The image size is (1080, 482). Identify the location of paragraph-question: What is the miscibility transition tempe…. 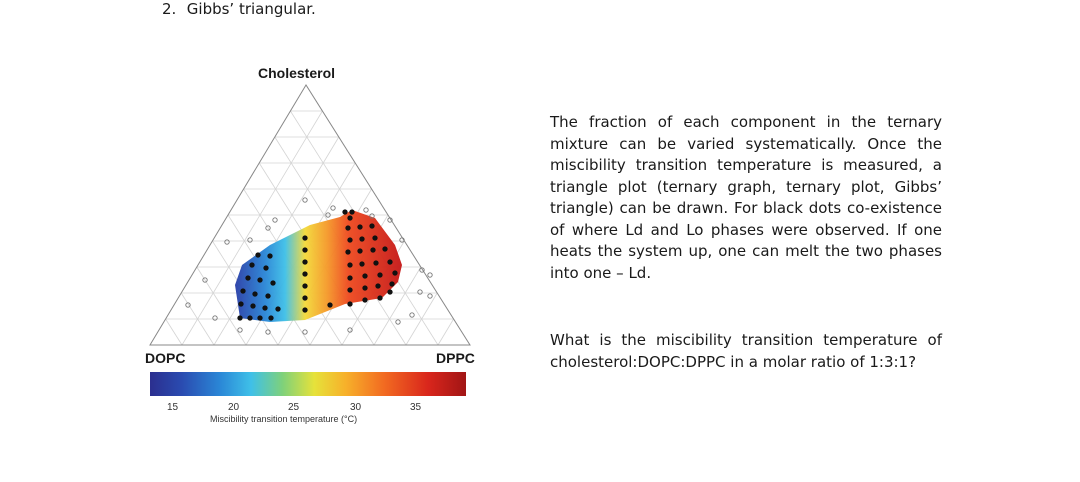
(746, 351).